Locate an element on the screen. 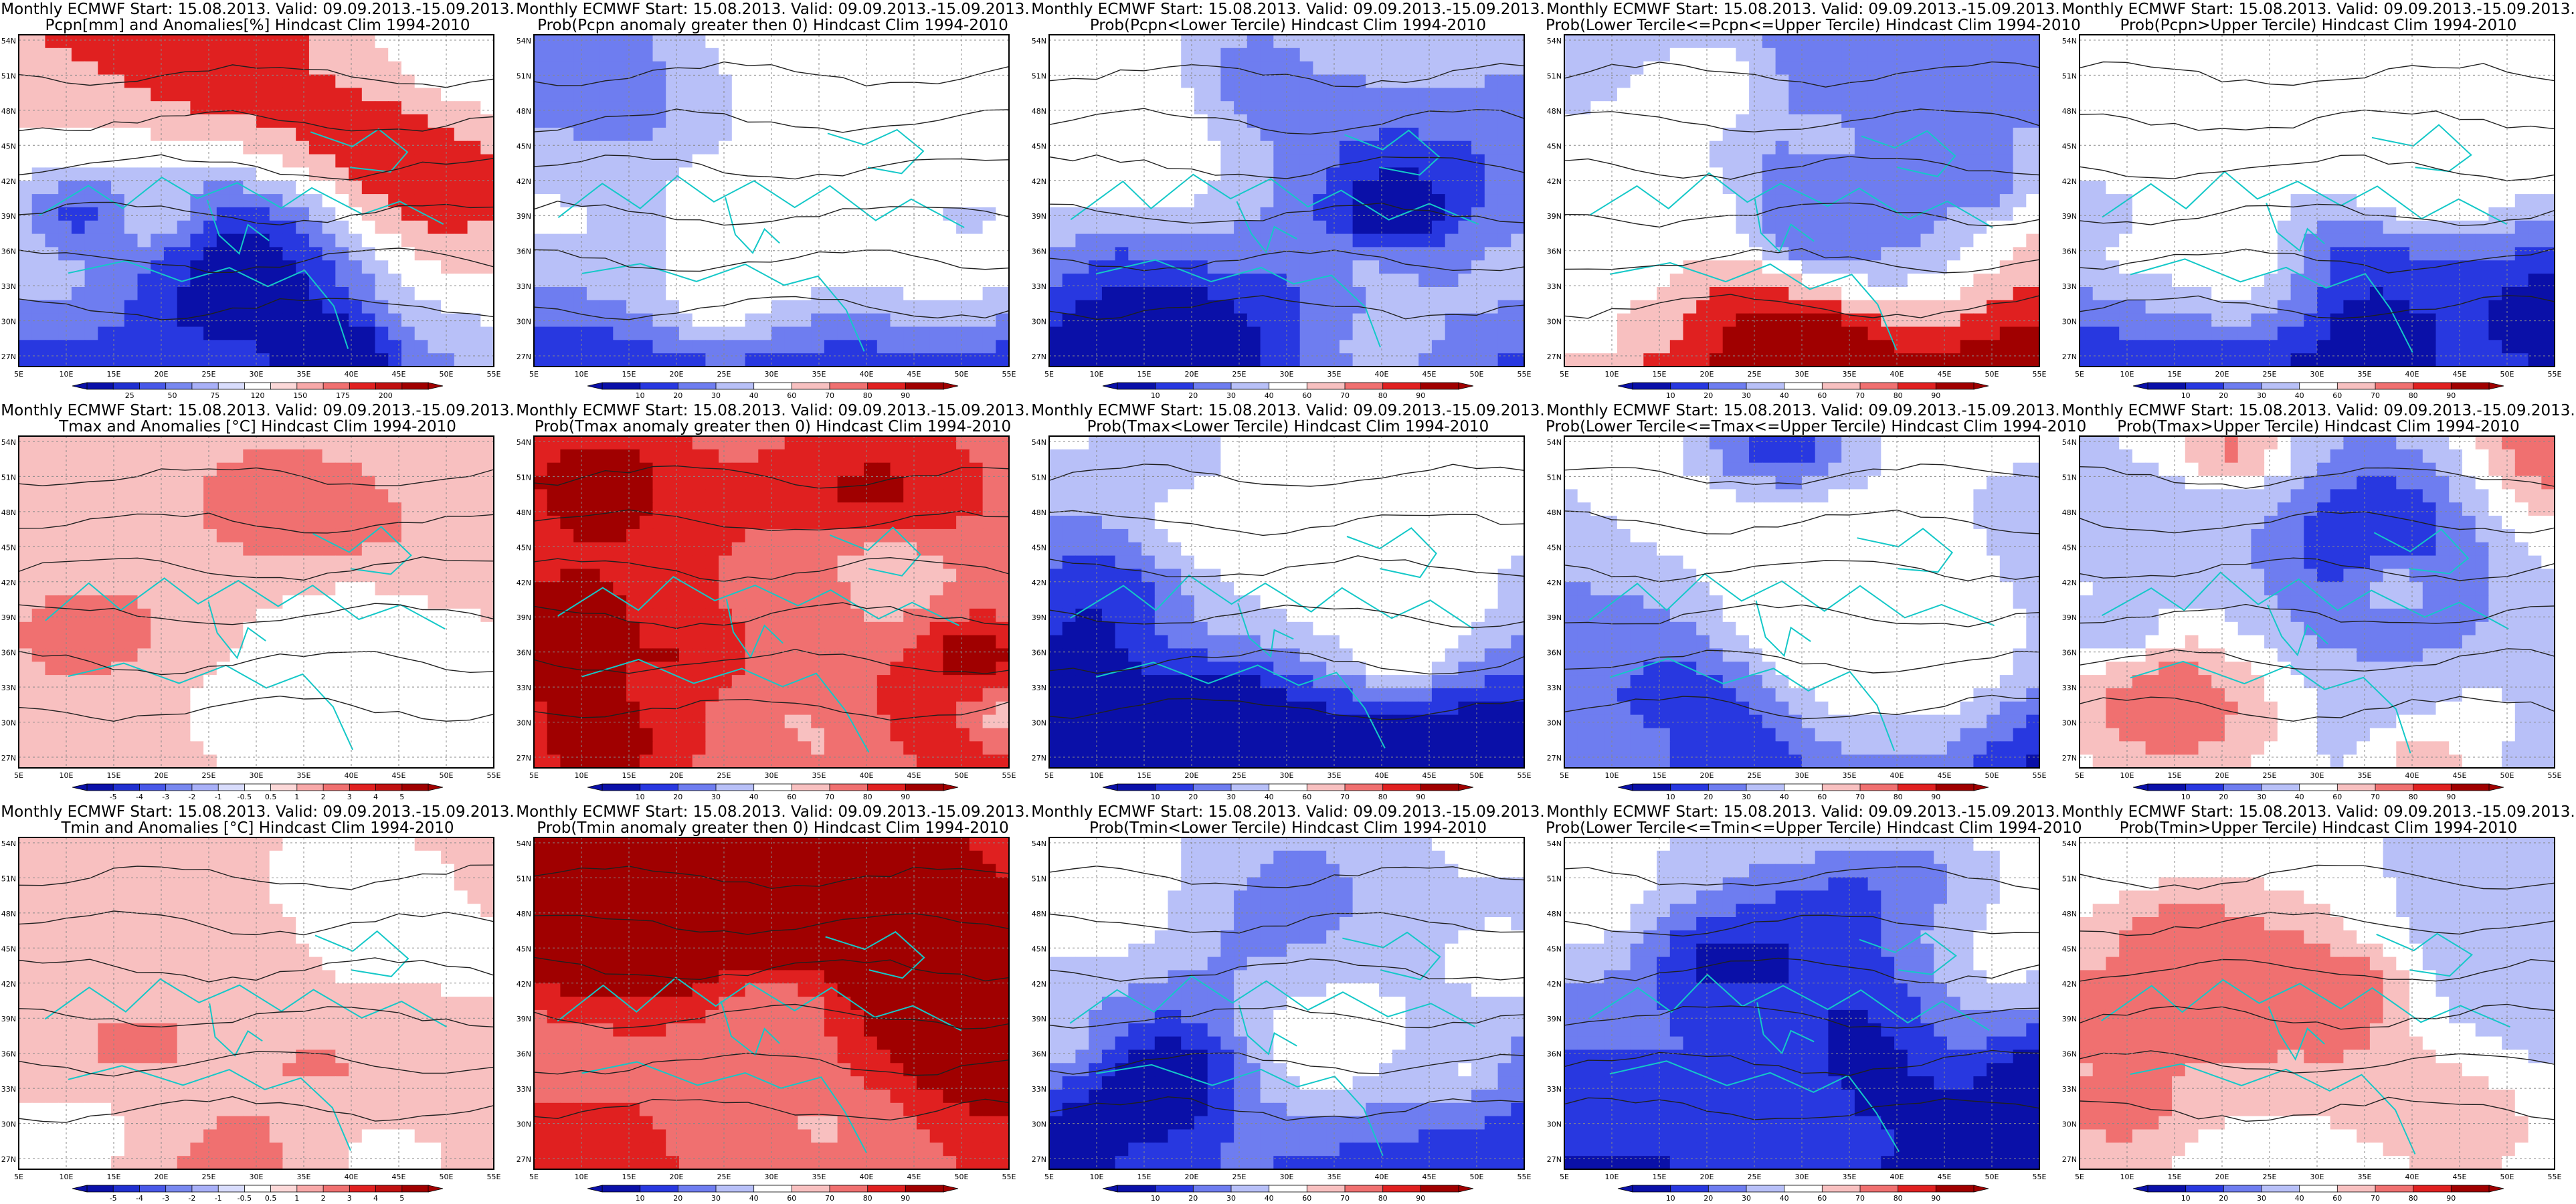 The height and width of the screenshot is (1204, 2576). shaded-field is located at coordinates (772, 602).